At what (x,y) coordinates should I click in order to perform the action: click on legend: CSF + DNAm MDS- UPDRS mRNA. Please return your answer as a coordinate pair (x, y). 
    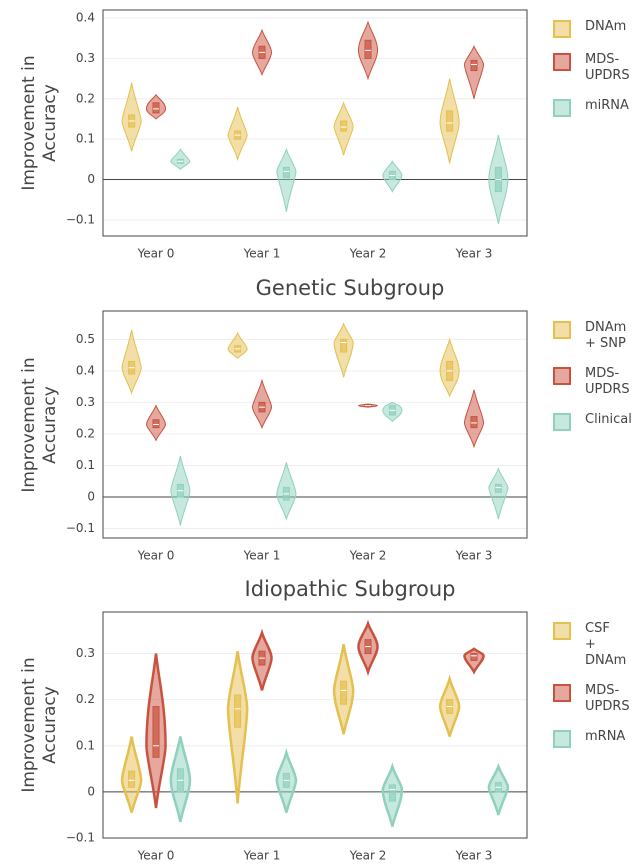
    Looking at the image, I should click on (594, 684).